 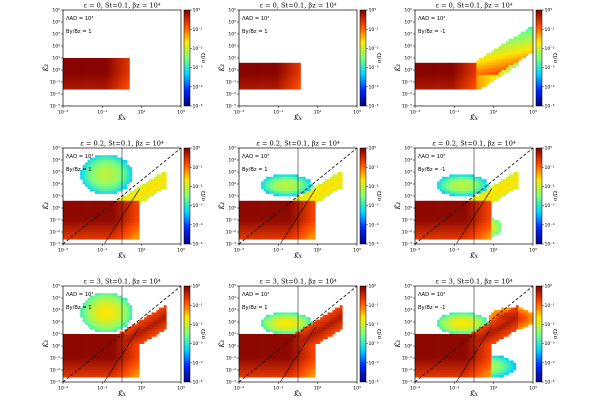 What do you see at coordinates (431, 170) in the screenshot?
I see `field-ratio-annotation: By/Bz = -1` at bounding box center [431, 170].